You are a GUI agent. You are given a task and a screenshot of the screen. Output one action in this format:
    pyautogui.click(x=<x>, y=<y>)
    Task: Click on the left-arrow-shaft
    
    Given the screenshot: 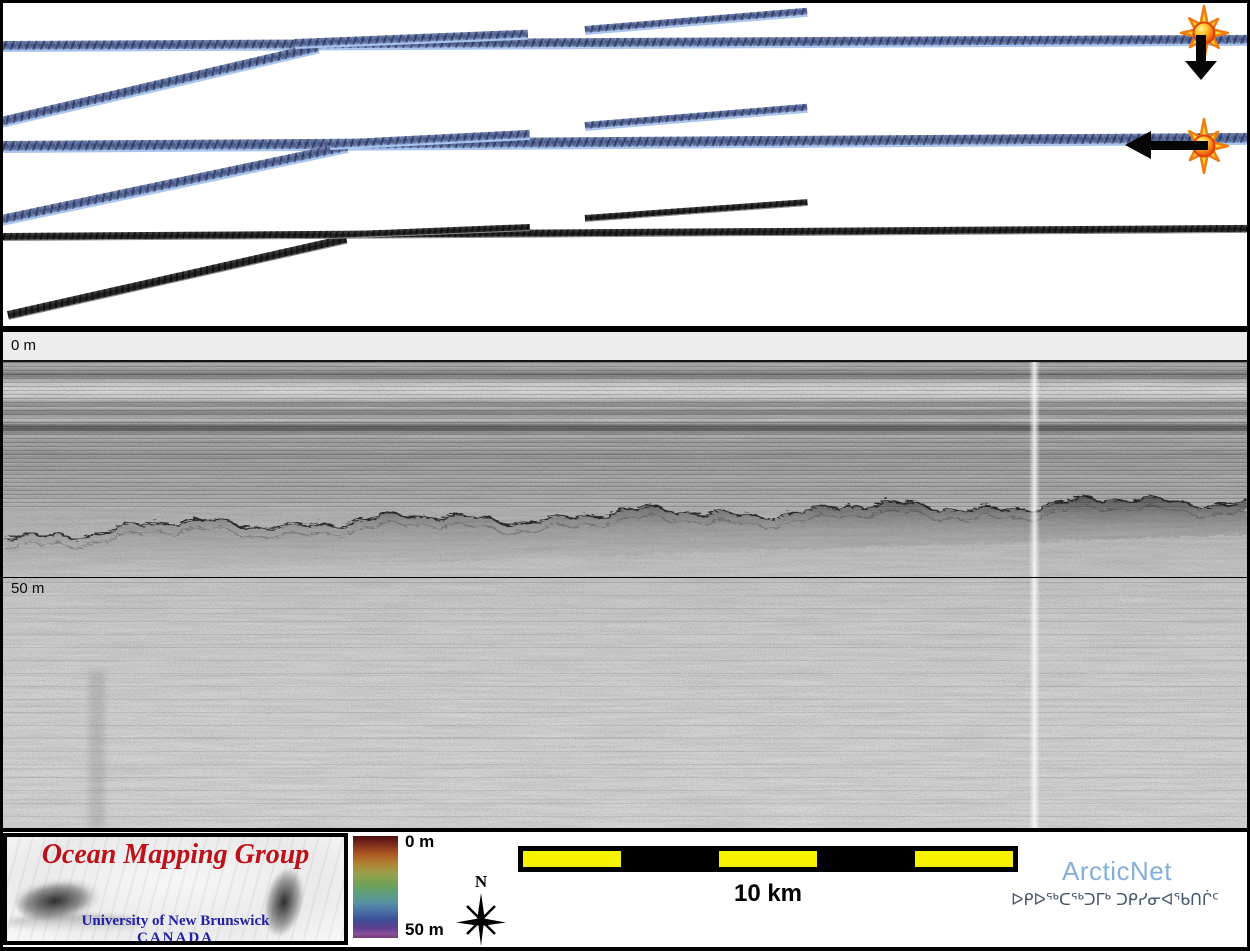 What is the action you would take?
    pyautogui.click(x=1179, y=145)
    